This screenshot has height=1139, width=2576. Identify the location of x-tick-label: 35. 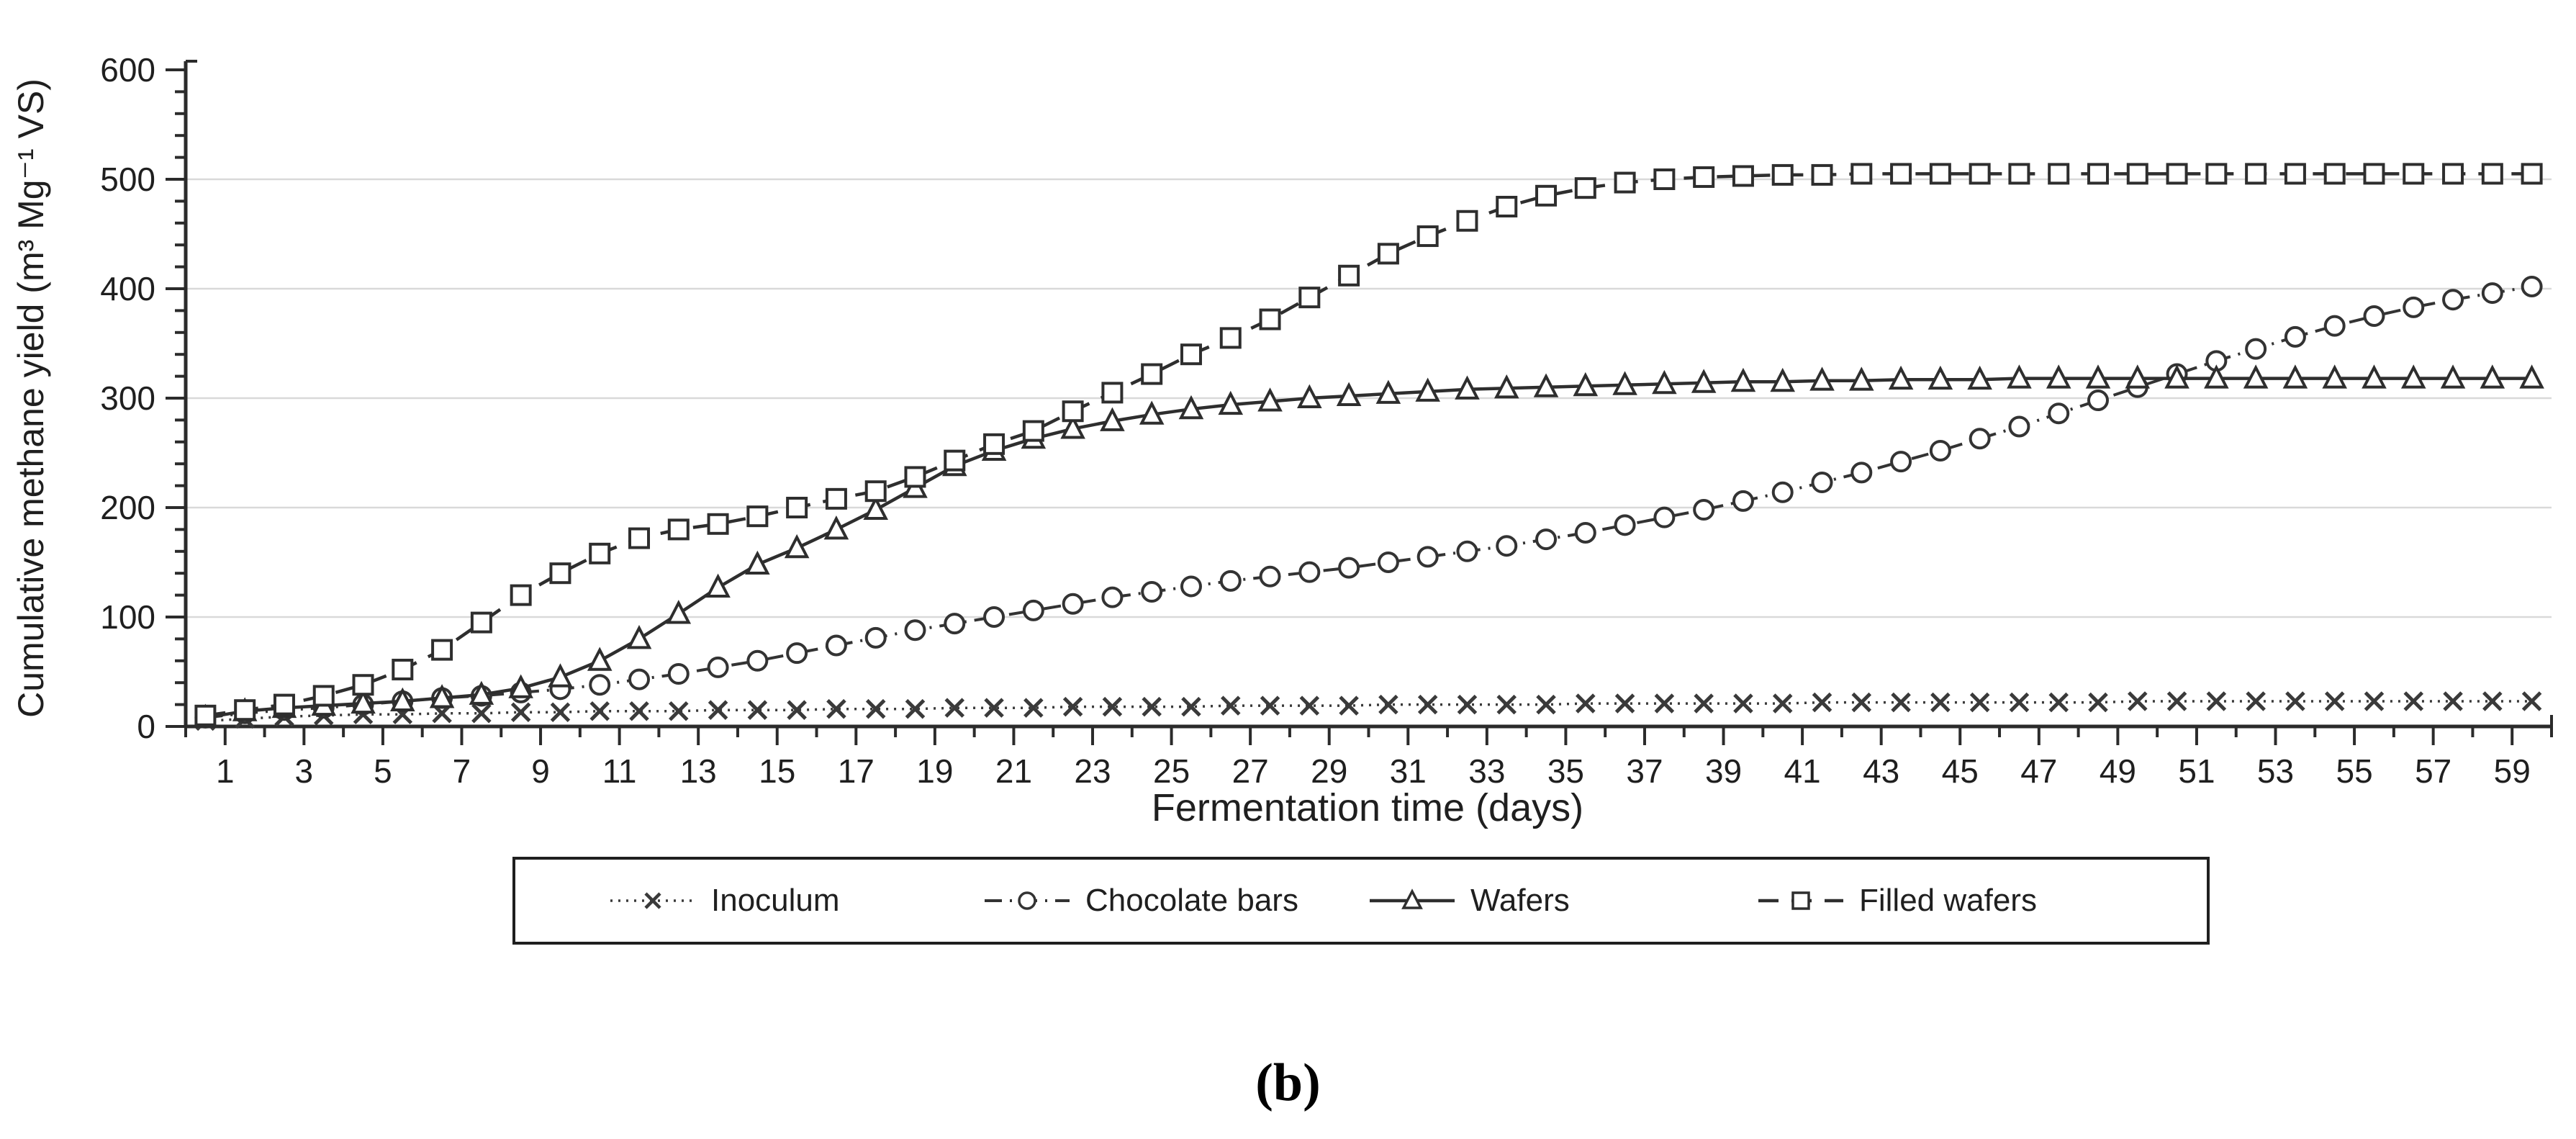
(1566, 771).